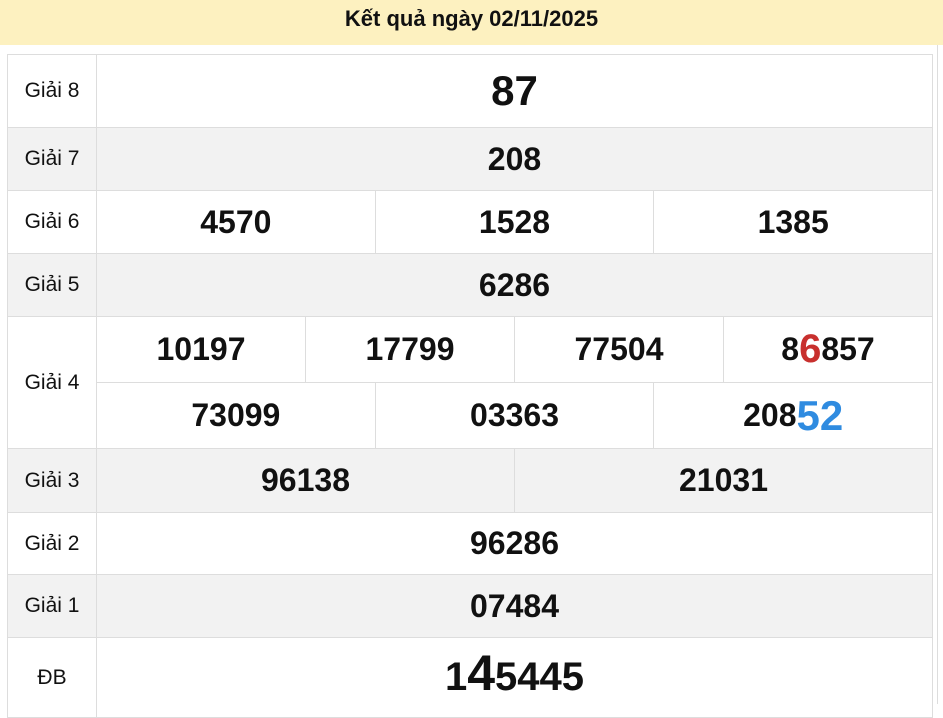 Image resolution: width=943 pixels, height=718 pixels. What do you see at coordinates (52, 91) in the screenshot?
I see `prize-label: Giải 8` at bounding box center [52, 91].